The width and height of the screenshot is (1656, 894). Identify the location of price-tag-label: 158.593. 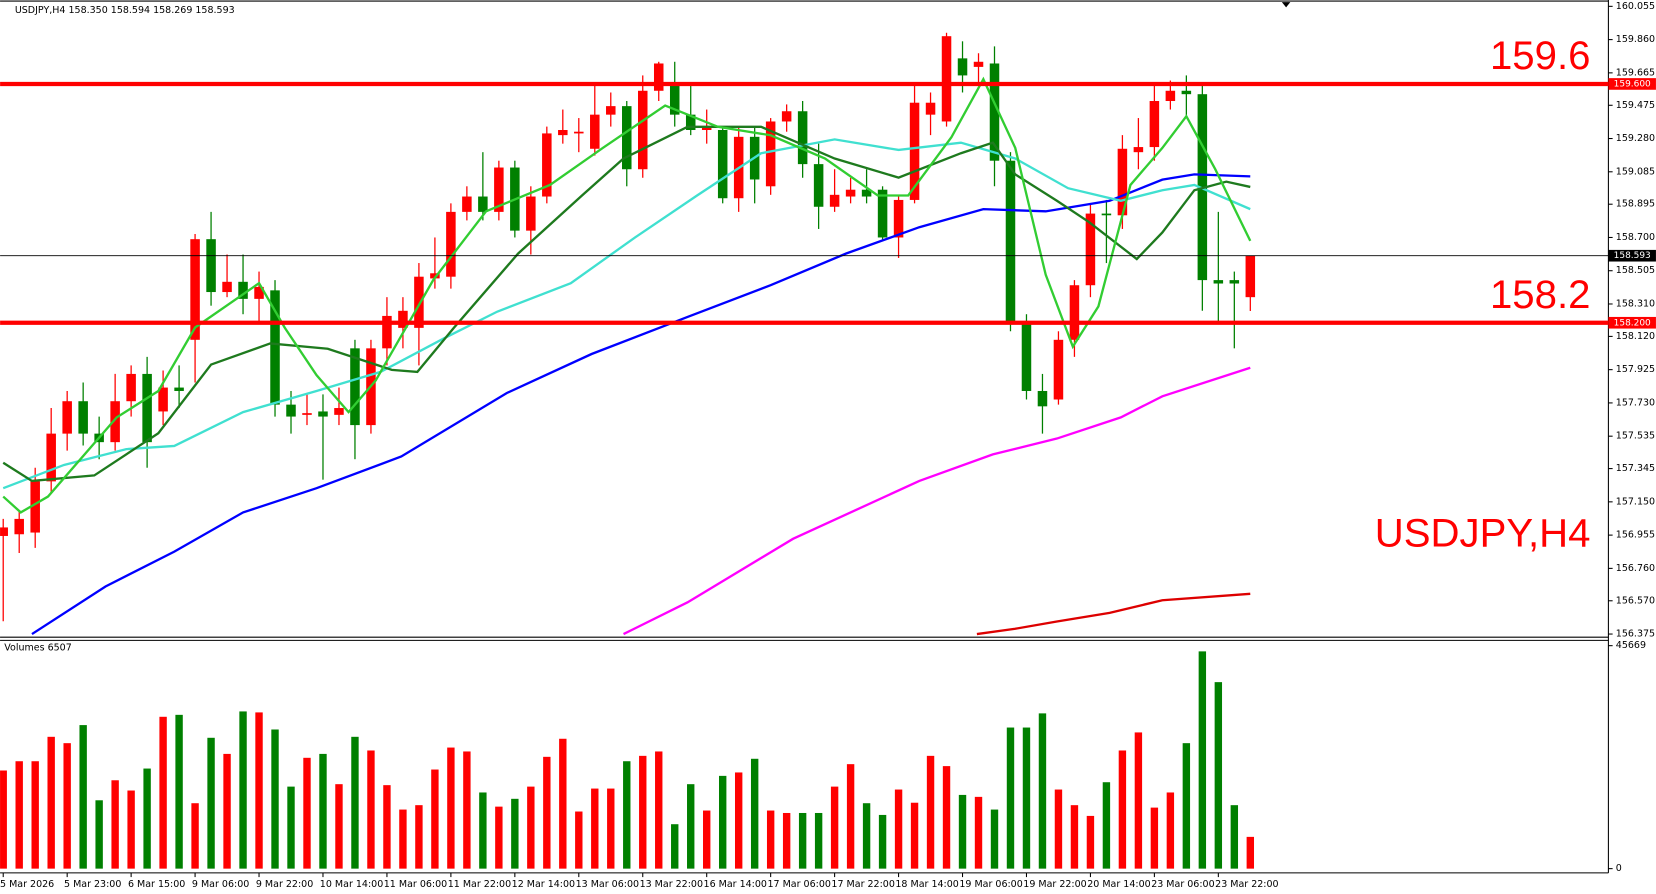
(1632, 256).